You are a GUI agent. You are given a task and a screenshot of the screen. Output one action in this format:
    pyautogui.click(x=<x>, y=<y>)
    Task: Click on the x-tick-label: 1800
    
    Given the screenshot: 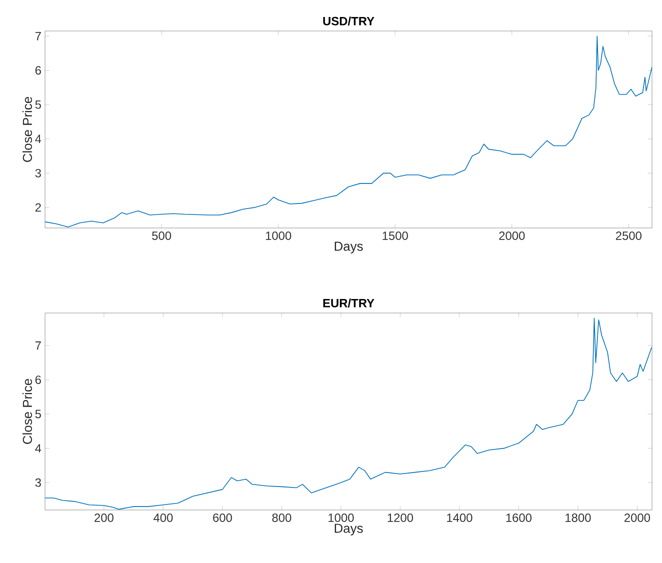 What is the action you would take?
    pyautogui.click(x=578, y=518)
    